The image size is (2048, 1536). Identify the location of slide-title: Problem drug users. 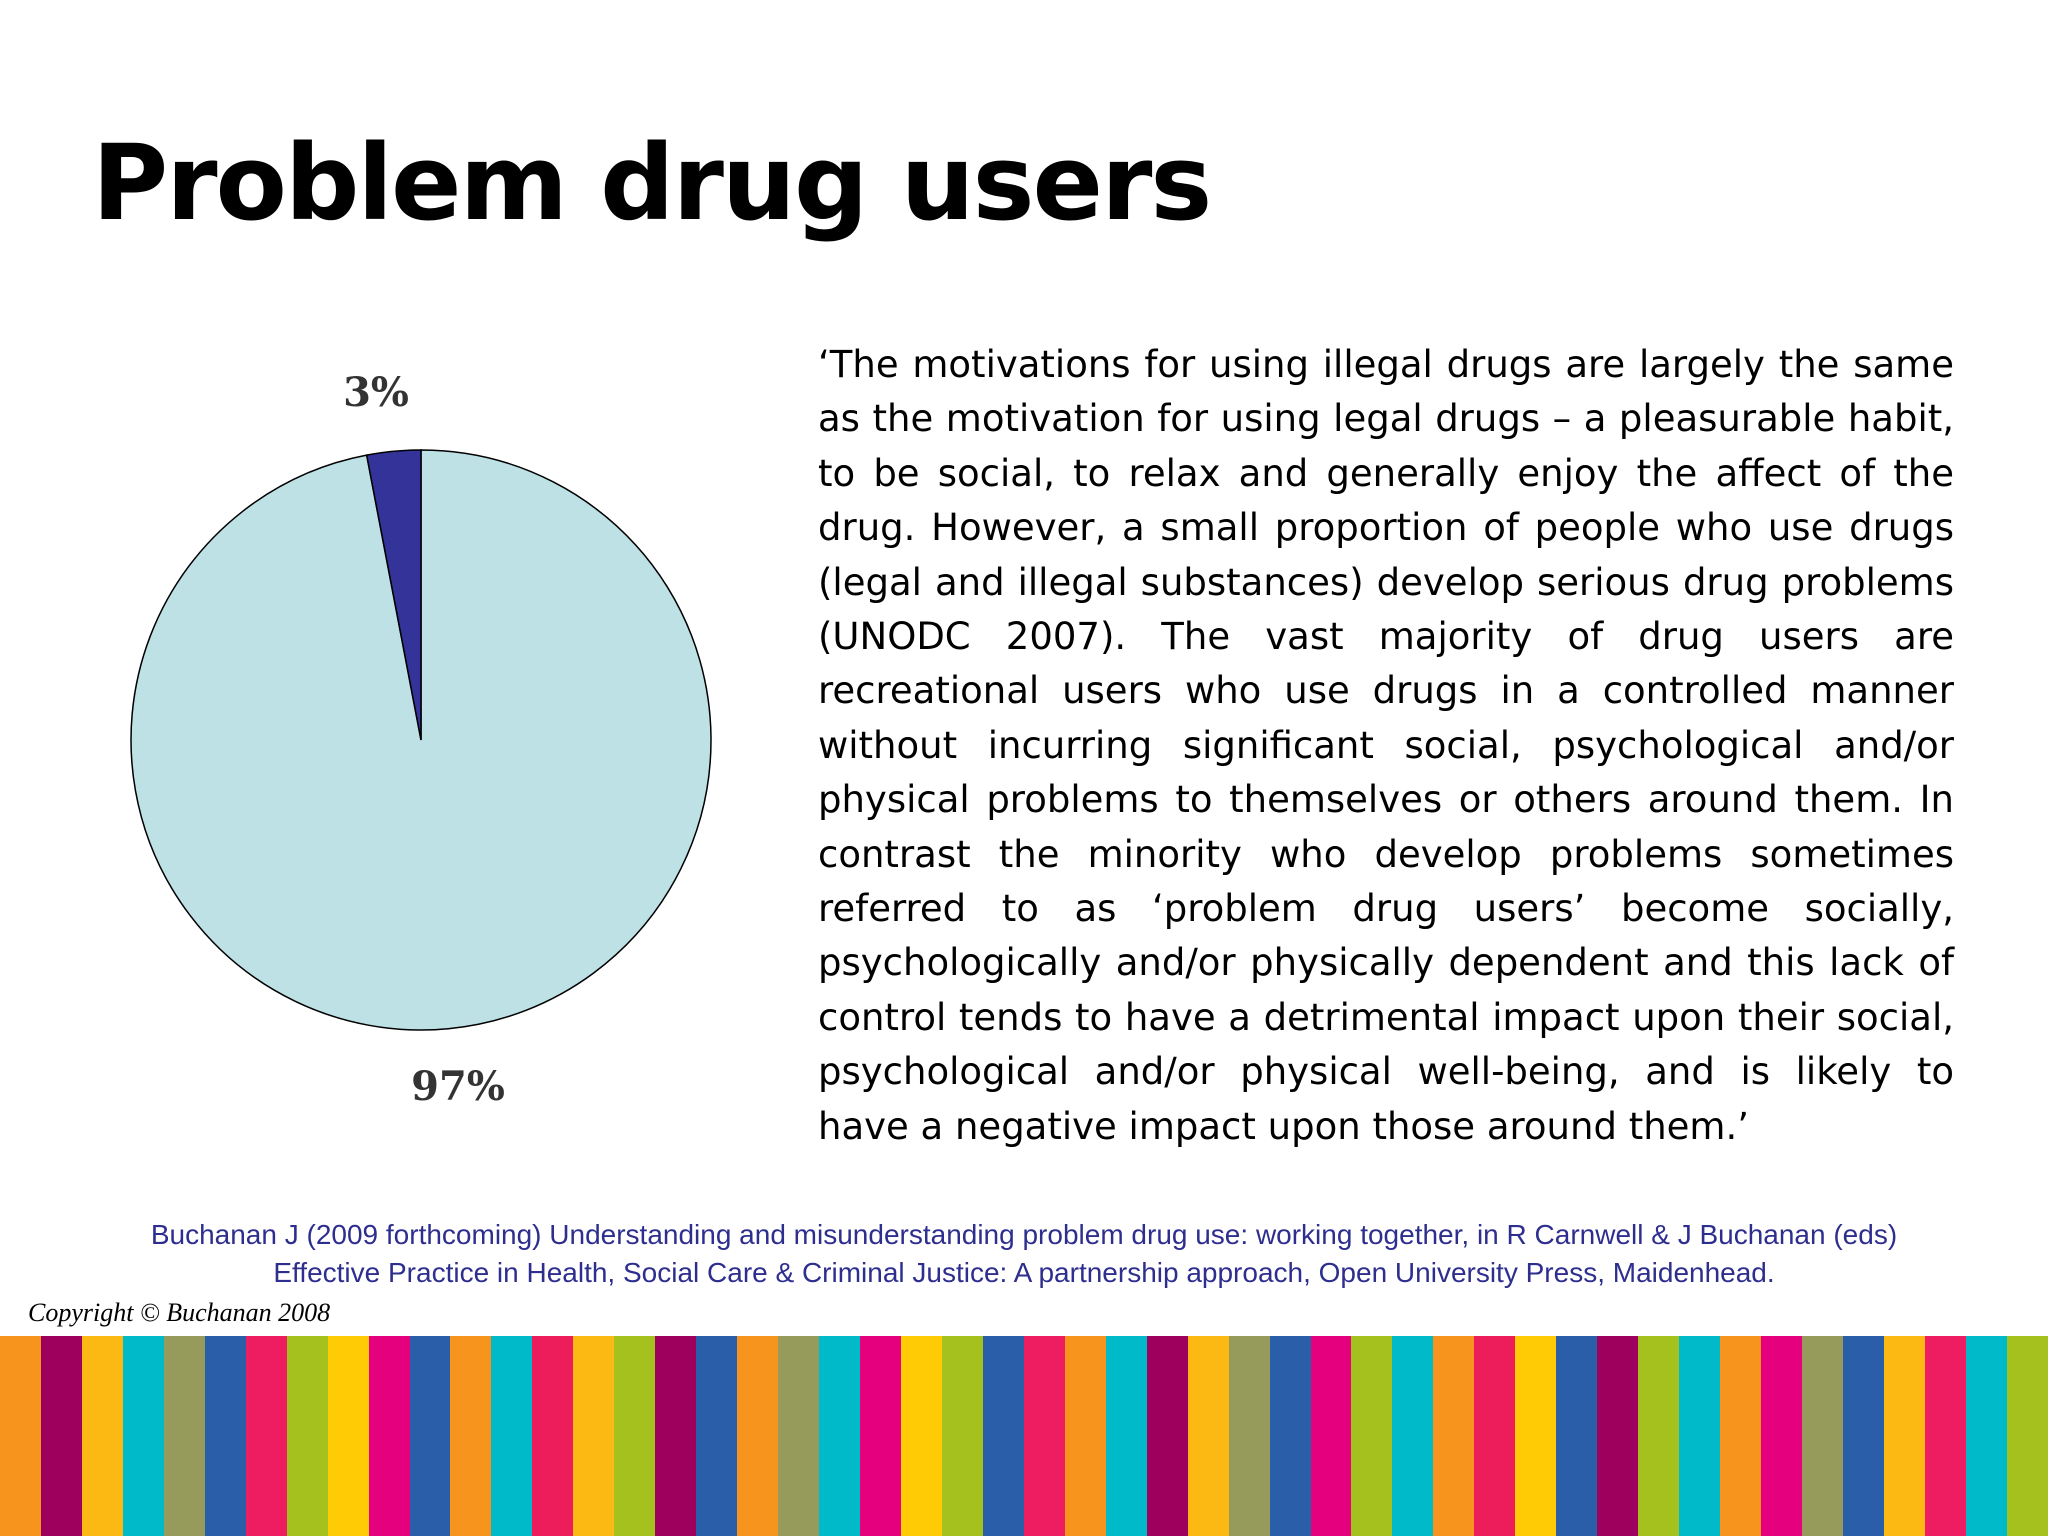
(652, 183).